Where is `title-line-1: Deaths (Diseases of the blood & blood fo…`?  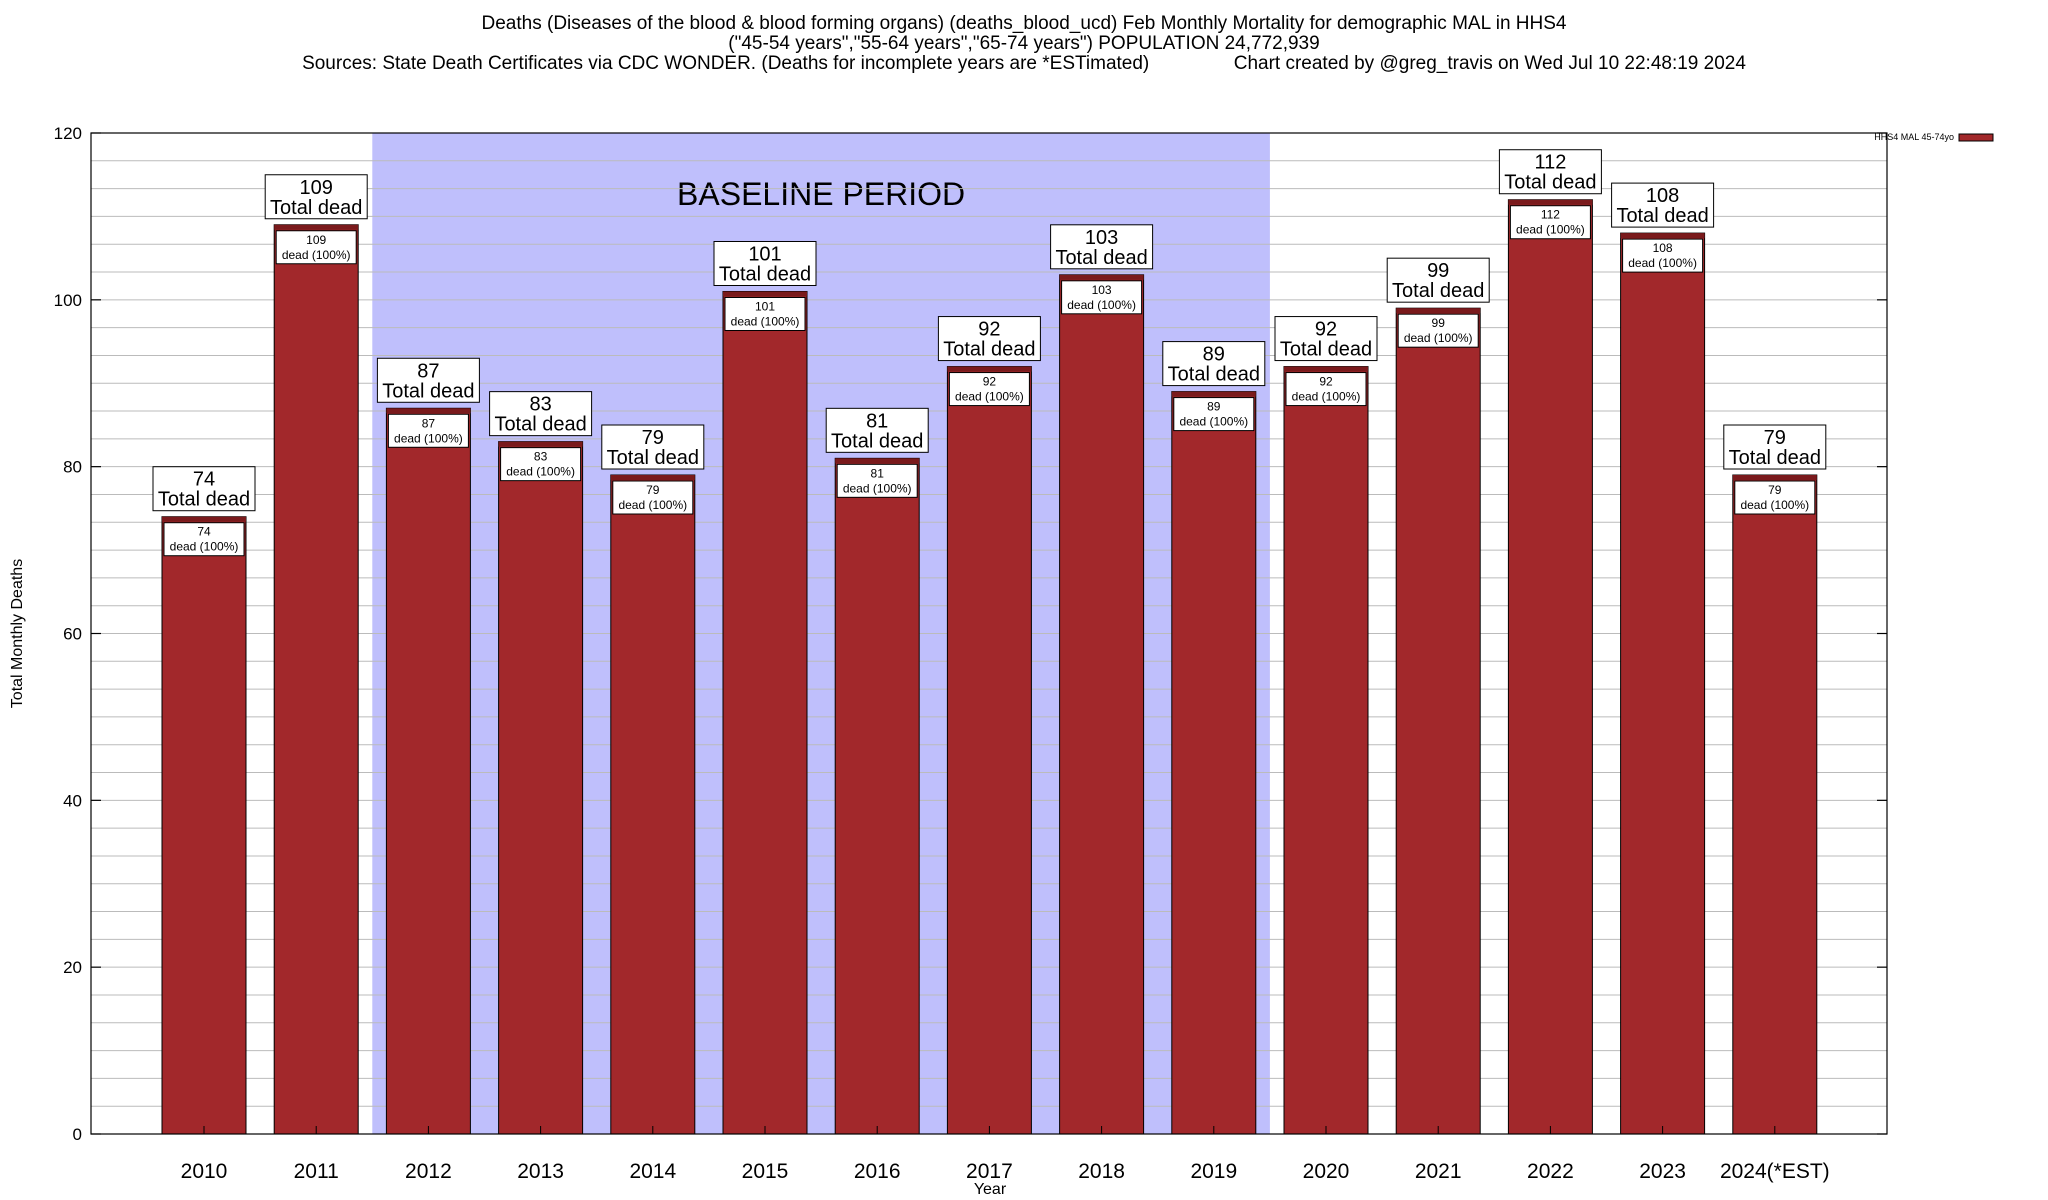
title-line-1: Deaths (Diseases of the blood & blood fo… is located at coordinates (1024, 23).